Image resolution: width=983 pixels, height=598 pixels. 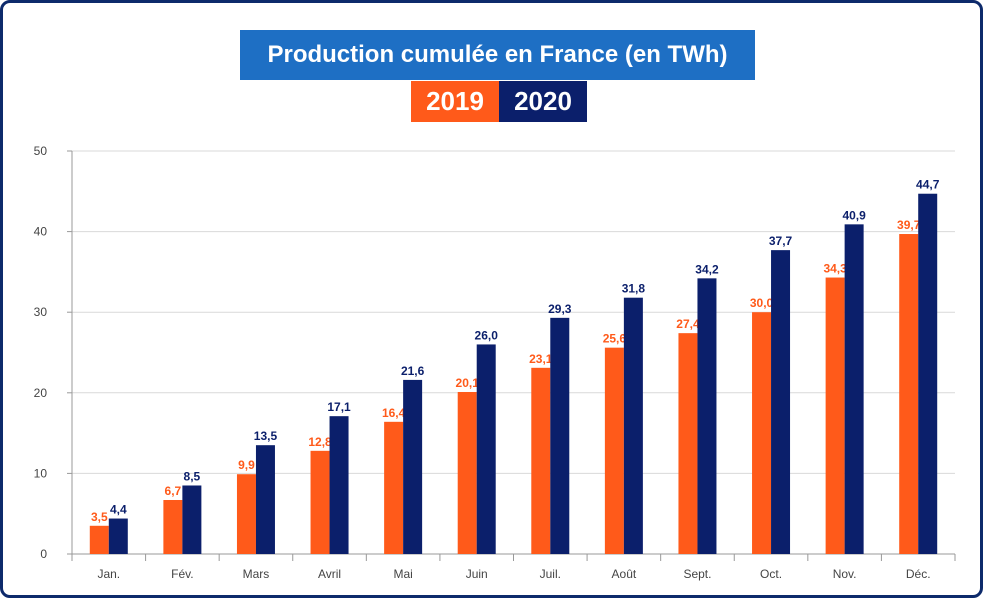 What do you see at coordinates (707, 269) in the screenshot?
I see `data-label-2020: 34,2` at bounding box center [707, 269].